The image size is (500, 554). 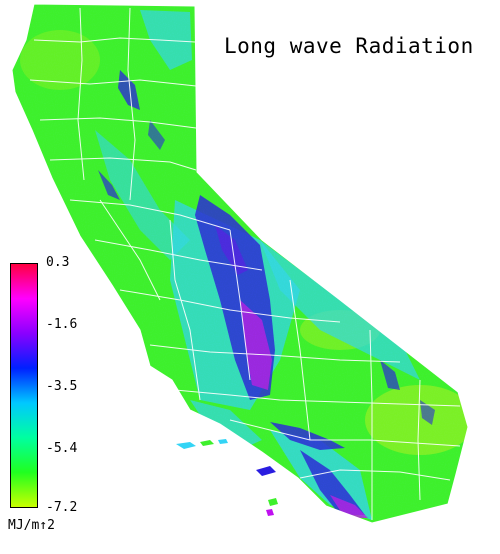 I want to click on color-scale-bar, so click(x=24, y=385).